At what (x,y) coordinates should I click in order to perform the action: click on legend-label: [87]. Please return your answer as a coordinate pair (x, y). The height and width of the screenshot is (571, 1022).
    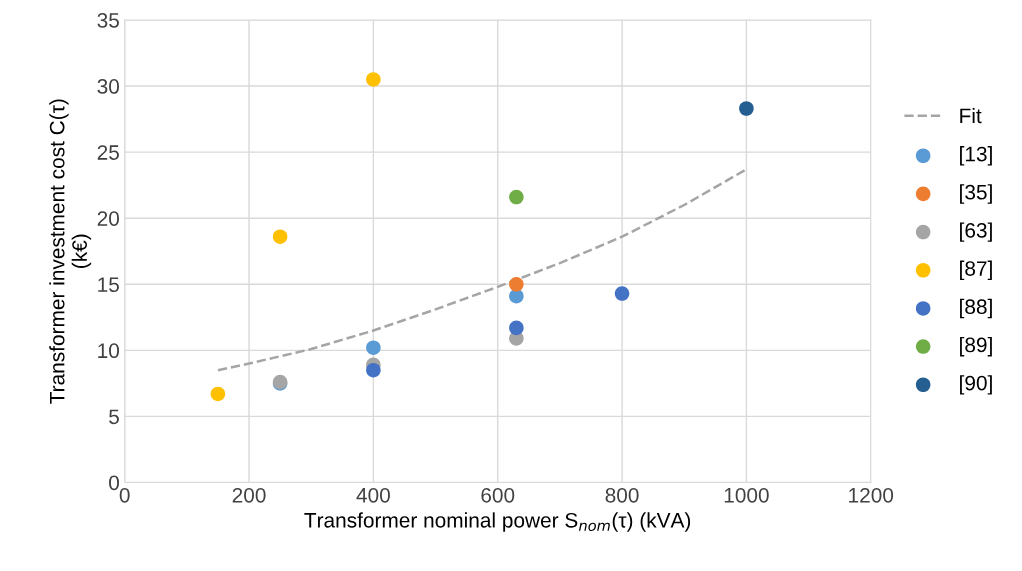
    Looking at the image, I should click on (976, 270).